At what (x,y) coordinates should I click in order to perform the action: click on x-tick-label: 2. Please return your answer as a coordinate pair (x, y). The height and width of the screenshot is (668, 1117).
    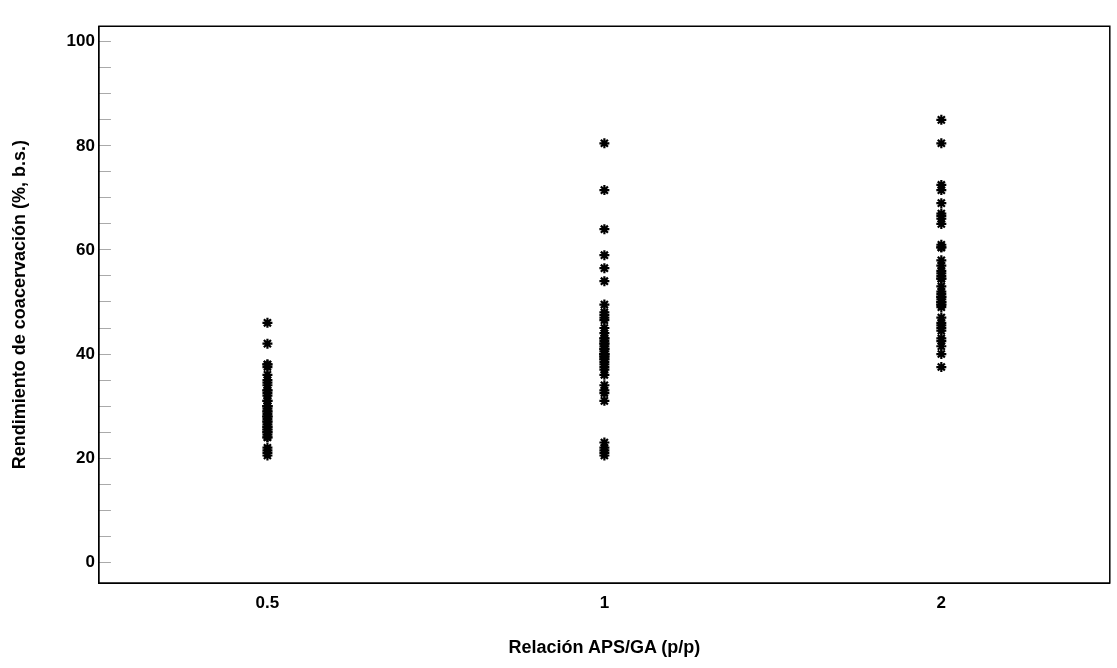
    Looking at the image, I should click on (941, 602).